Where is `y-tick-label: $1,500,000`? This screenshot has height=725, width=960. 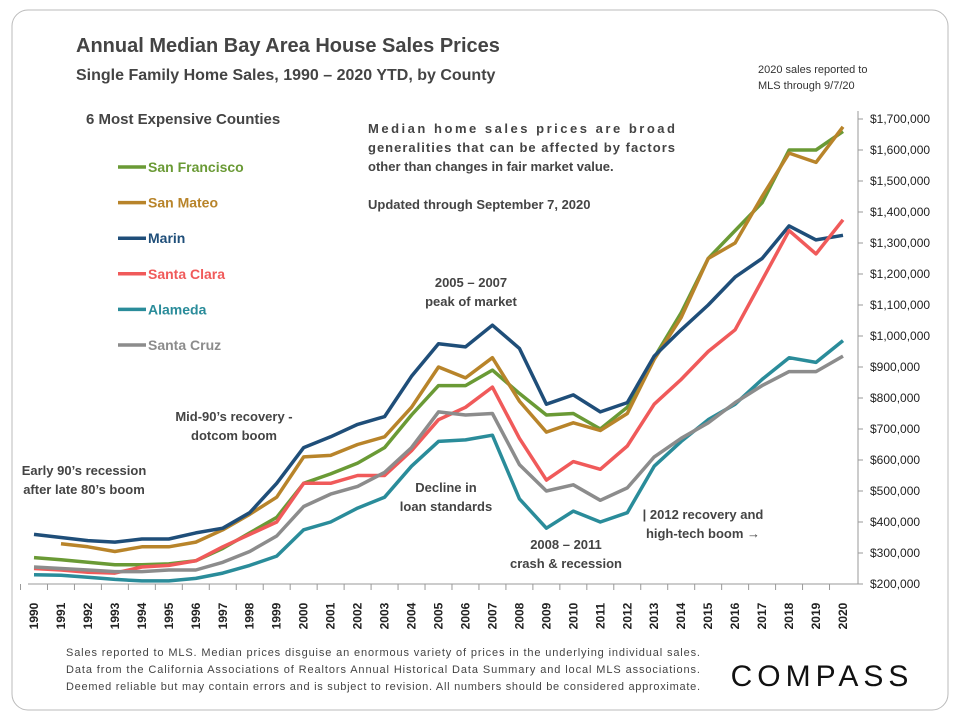
y-tick-label: $1,500,000 is located at coordinates (900, 181).